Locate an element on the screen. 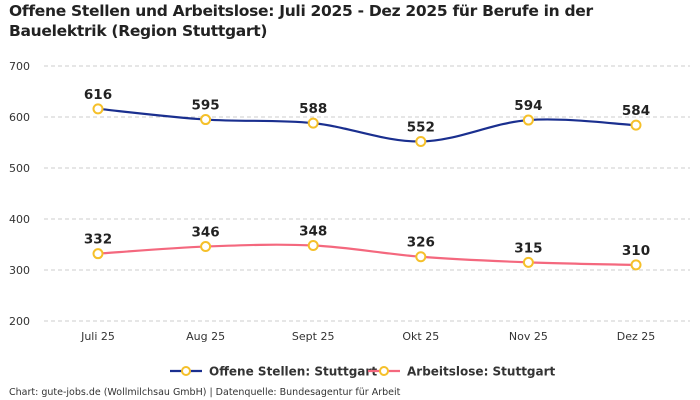 The height and width of the screenshot is (400, 700). y-tick-label: 700 is located at coordinates (19, 66).